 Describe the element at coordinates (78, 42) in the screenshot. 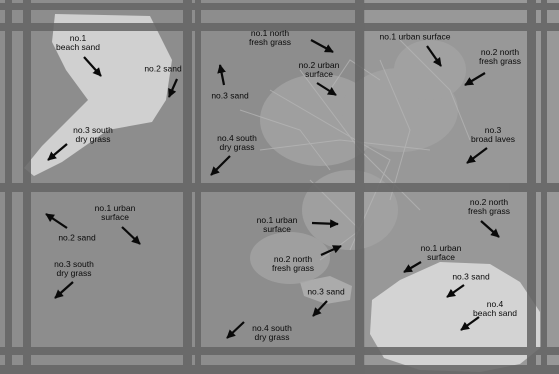

I see `map-label-beach-sand-1: no.1 beach sand` at that location.